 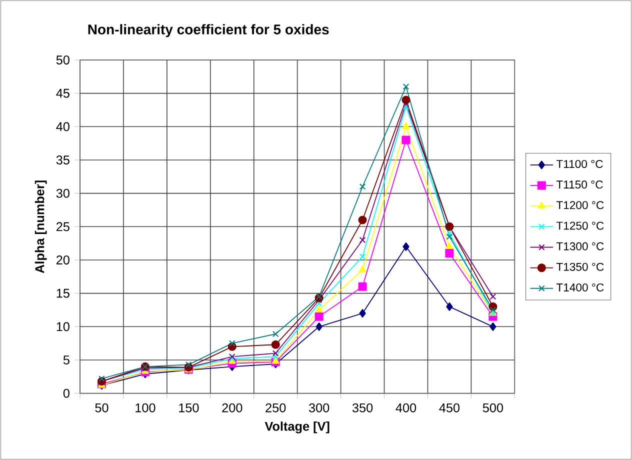 I want to click on legend-label: T1150 °C, so click(x=579, y=184).